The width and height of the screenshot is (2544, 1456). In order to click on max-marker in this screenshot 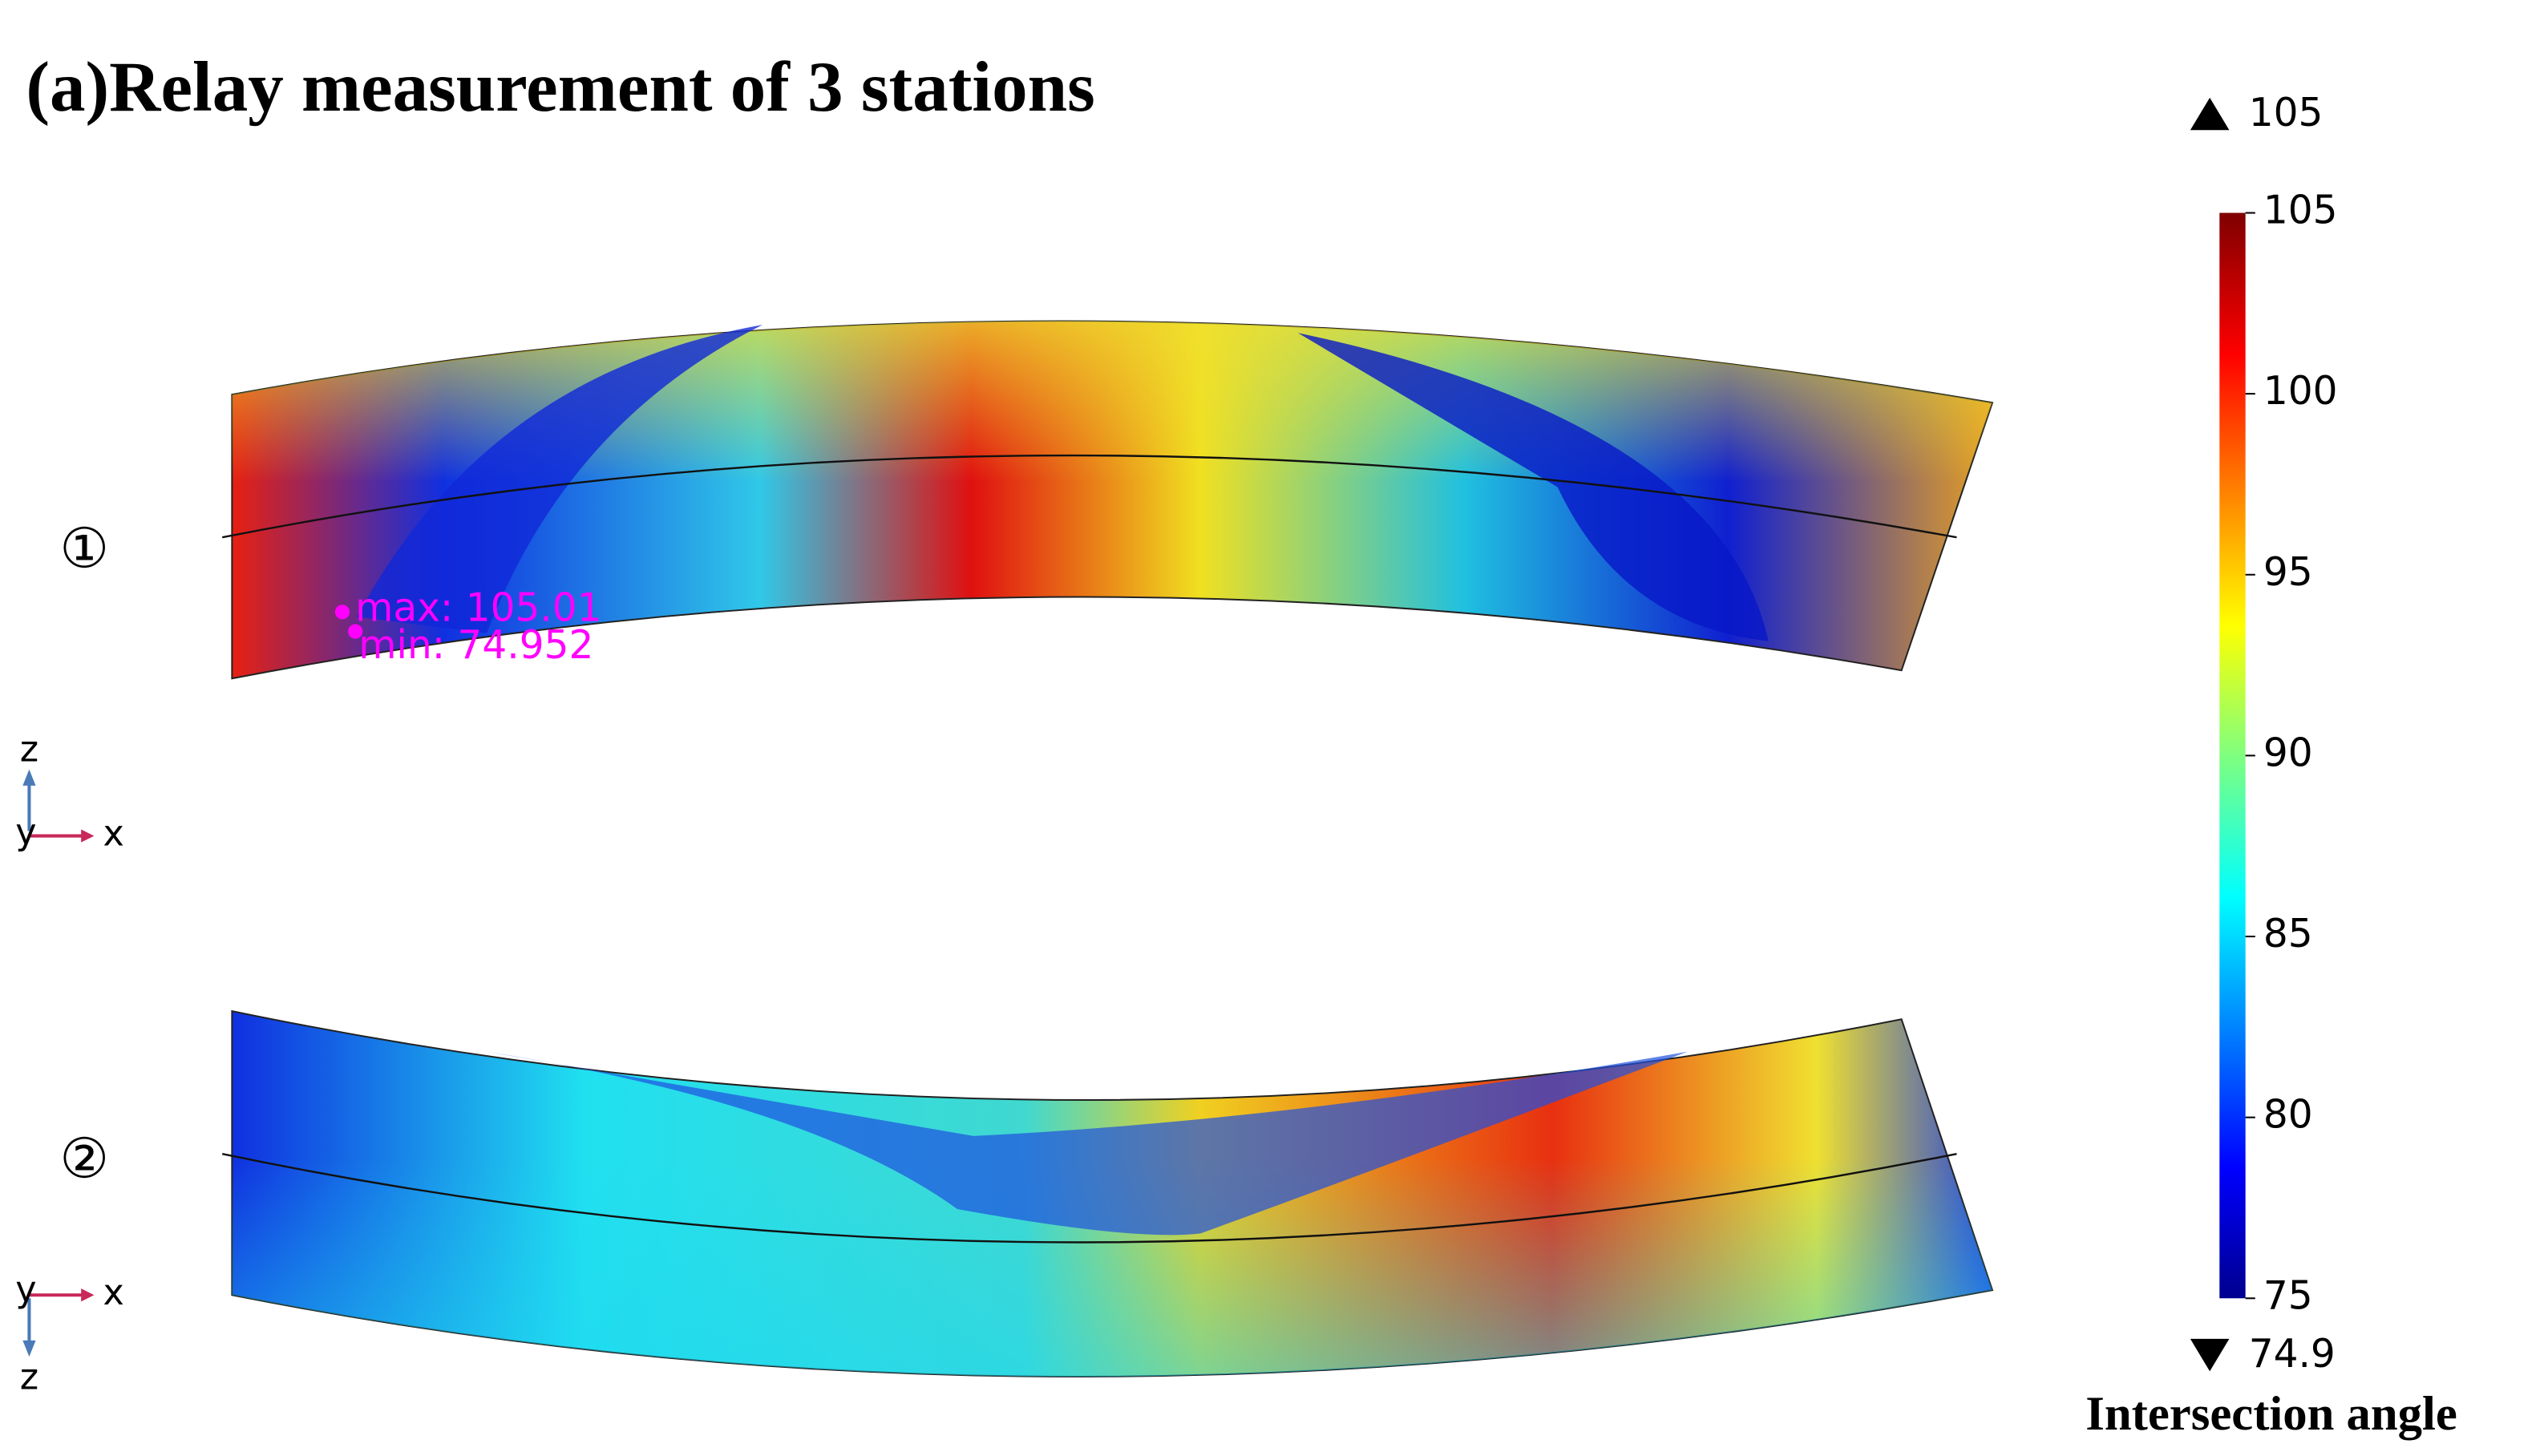, I will do `click(342, 612)`.